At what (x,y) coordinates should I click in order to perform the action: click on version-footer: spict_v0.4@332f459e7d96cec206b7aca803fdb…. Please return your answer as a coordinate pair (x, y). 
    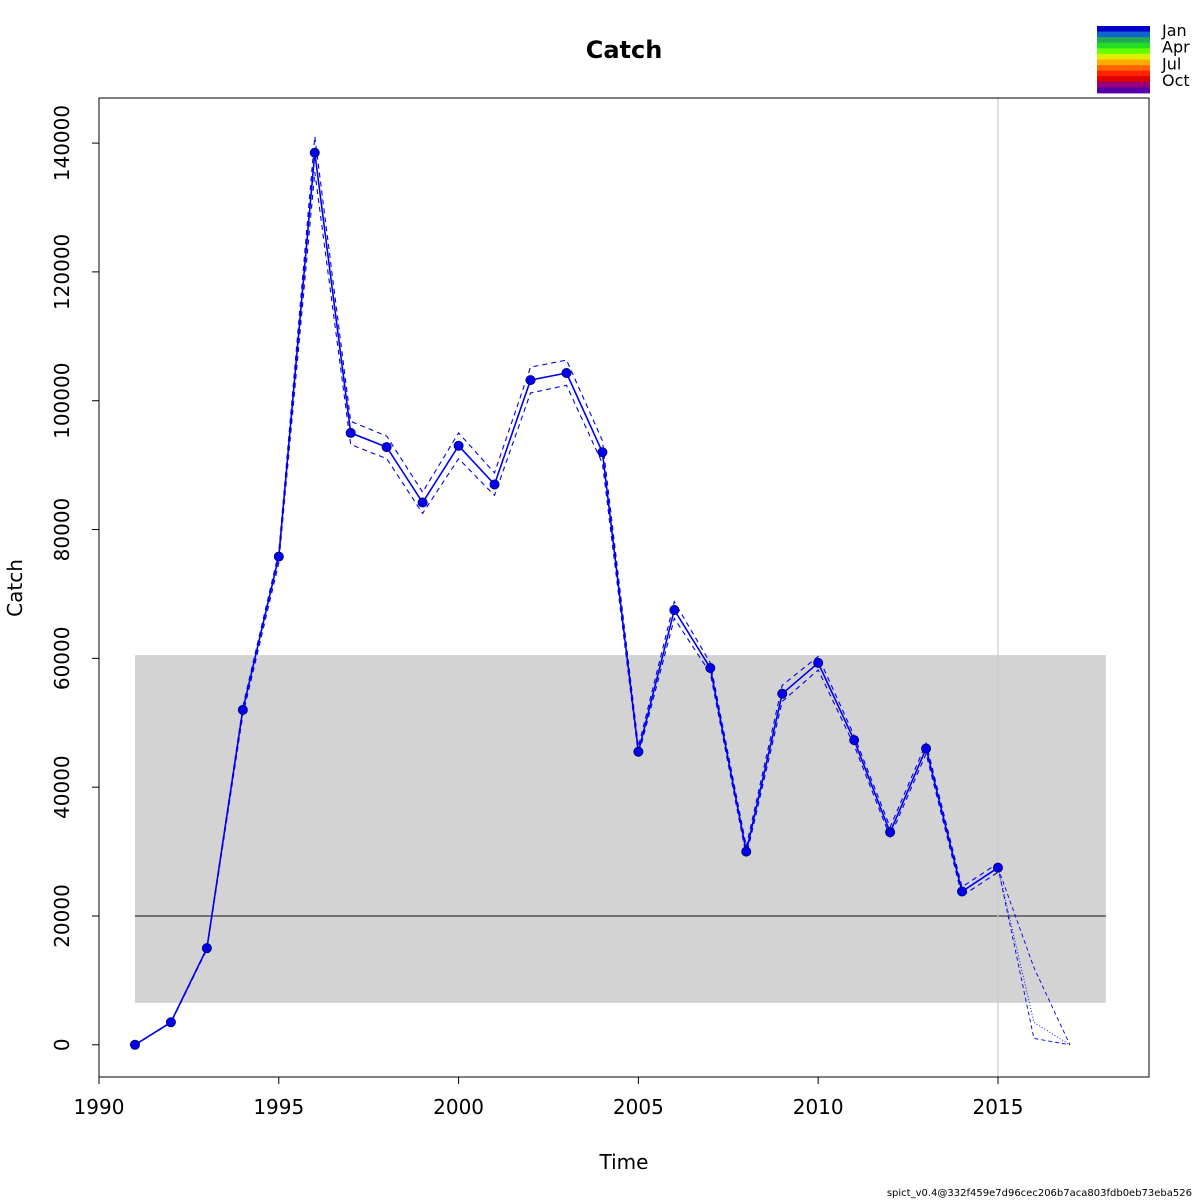
    Looking at the image, I should click on (1039, 1193).